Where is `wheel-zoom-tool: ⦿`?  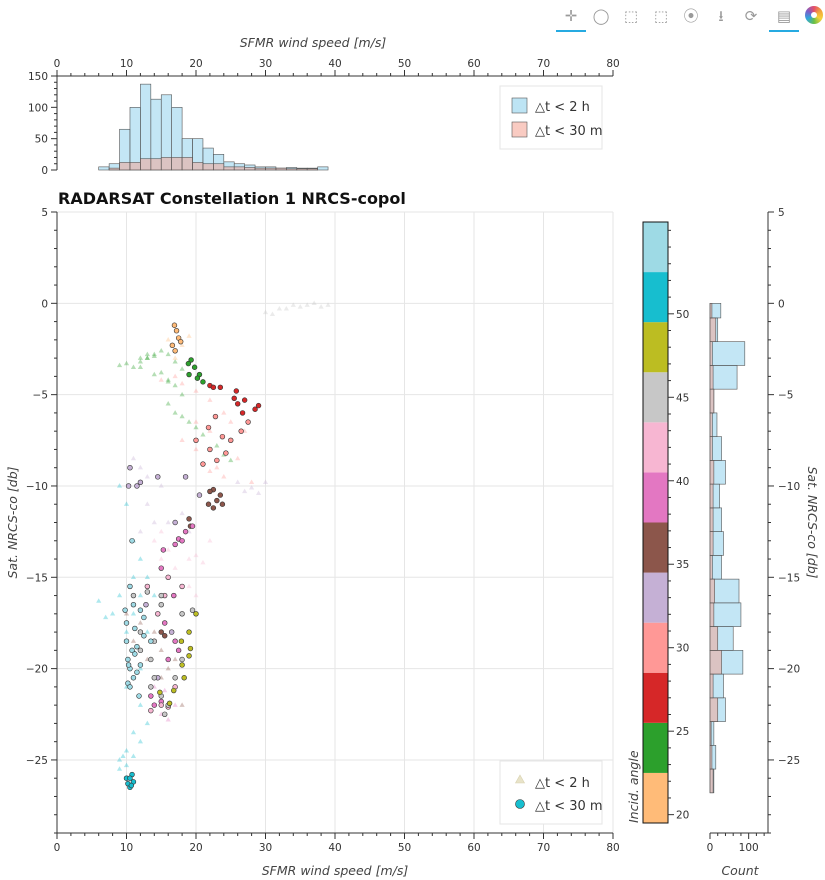 wheel-zoom-tool: ⦿ is located at coordinates (691, 16).